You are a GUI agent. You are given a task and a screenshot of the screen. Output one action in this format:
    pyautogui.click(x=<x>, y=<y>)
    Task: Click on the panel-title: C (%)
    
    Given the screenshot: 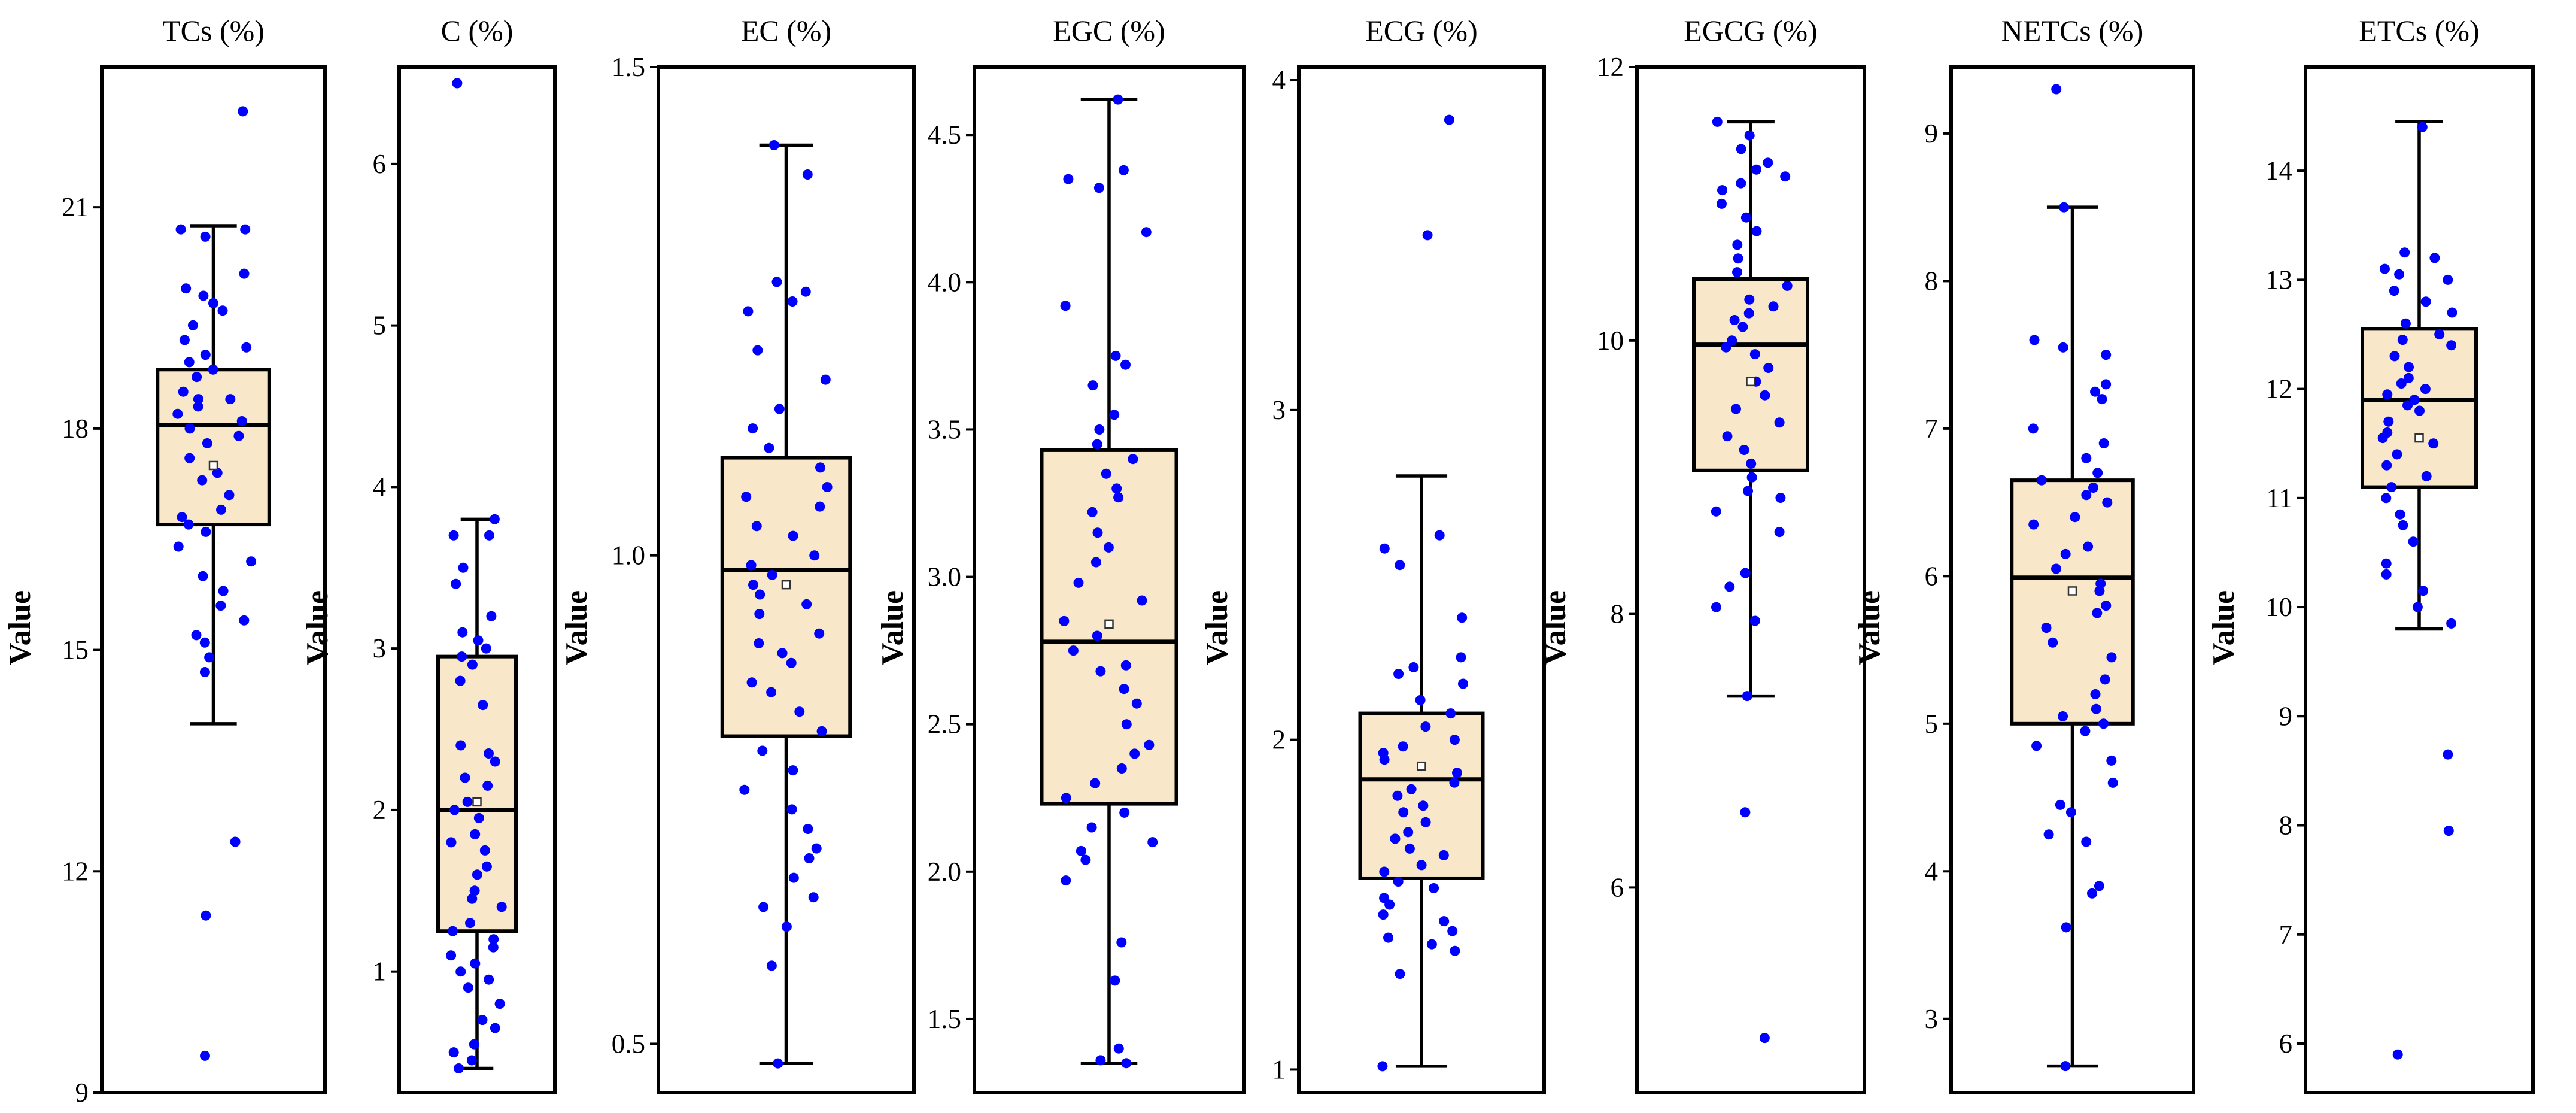 What is the action you would take?
    pyautogui.click(x=478, y=30)
    